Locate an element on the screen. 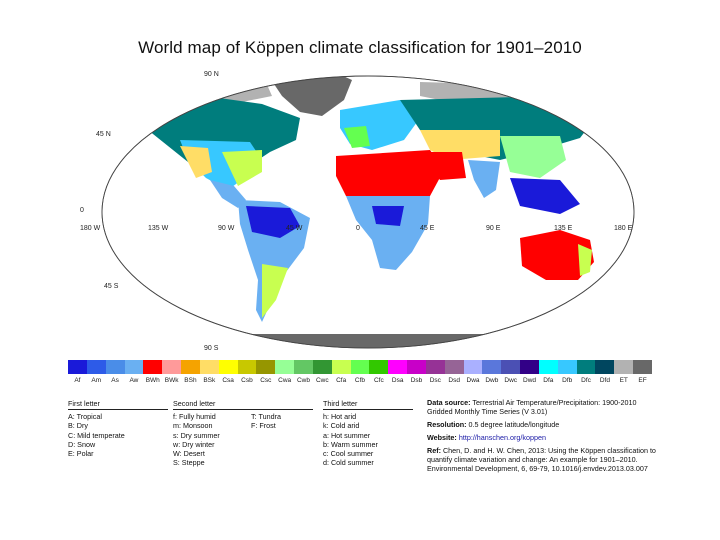 Image resolution: width=720 pixels, height=540 pixels. legend-swatch-csb is located at coordinates (247, 367).